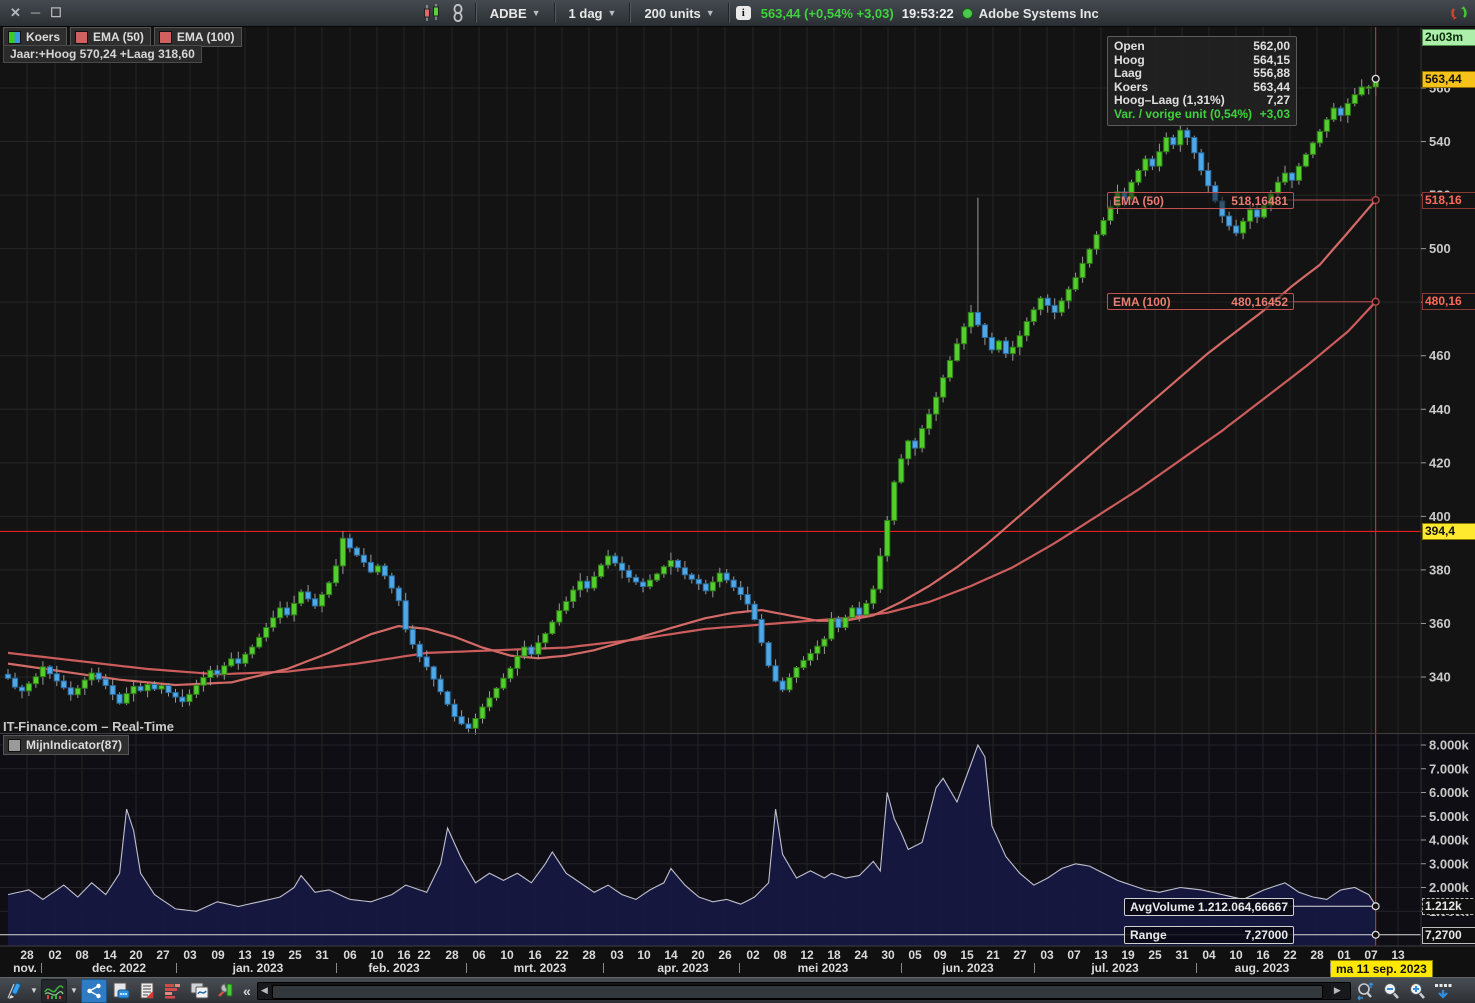 Image resolution: width=1475 pixels, height=1003 pixels. Describe the element at coordinates (458, 13) in the screenshot. I see `link-chain-icon` at that location.